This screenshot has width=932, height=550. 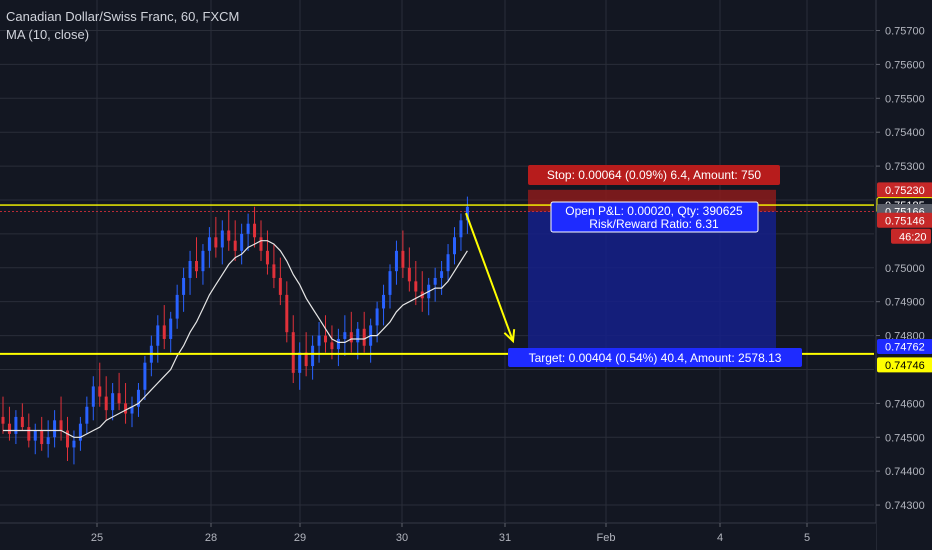 I want to click on price-badge-label: 46:20, so click(x=913, y=237).